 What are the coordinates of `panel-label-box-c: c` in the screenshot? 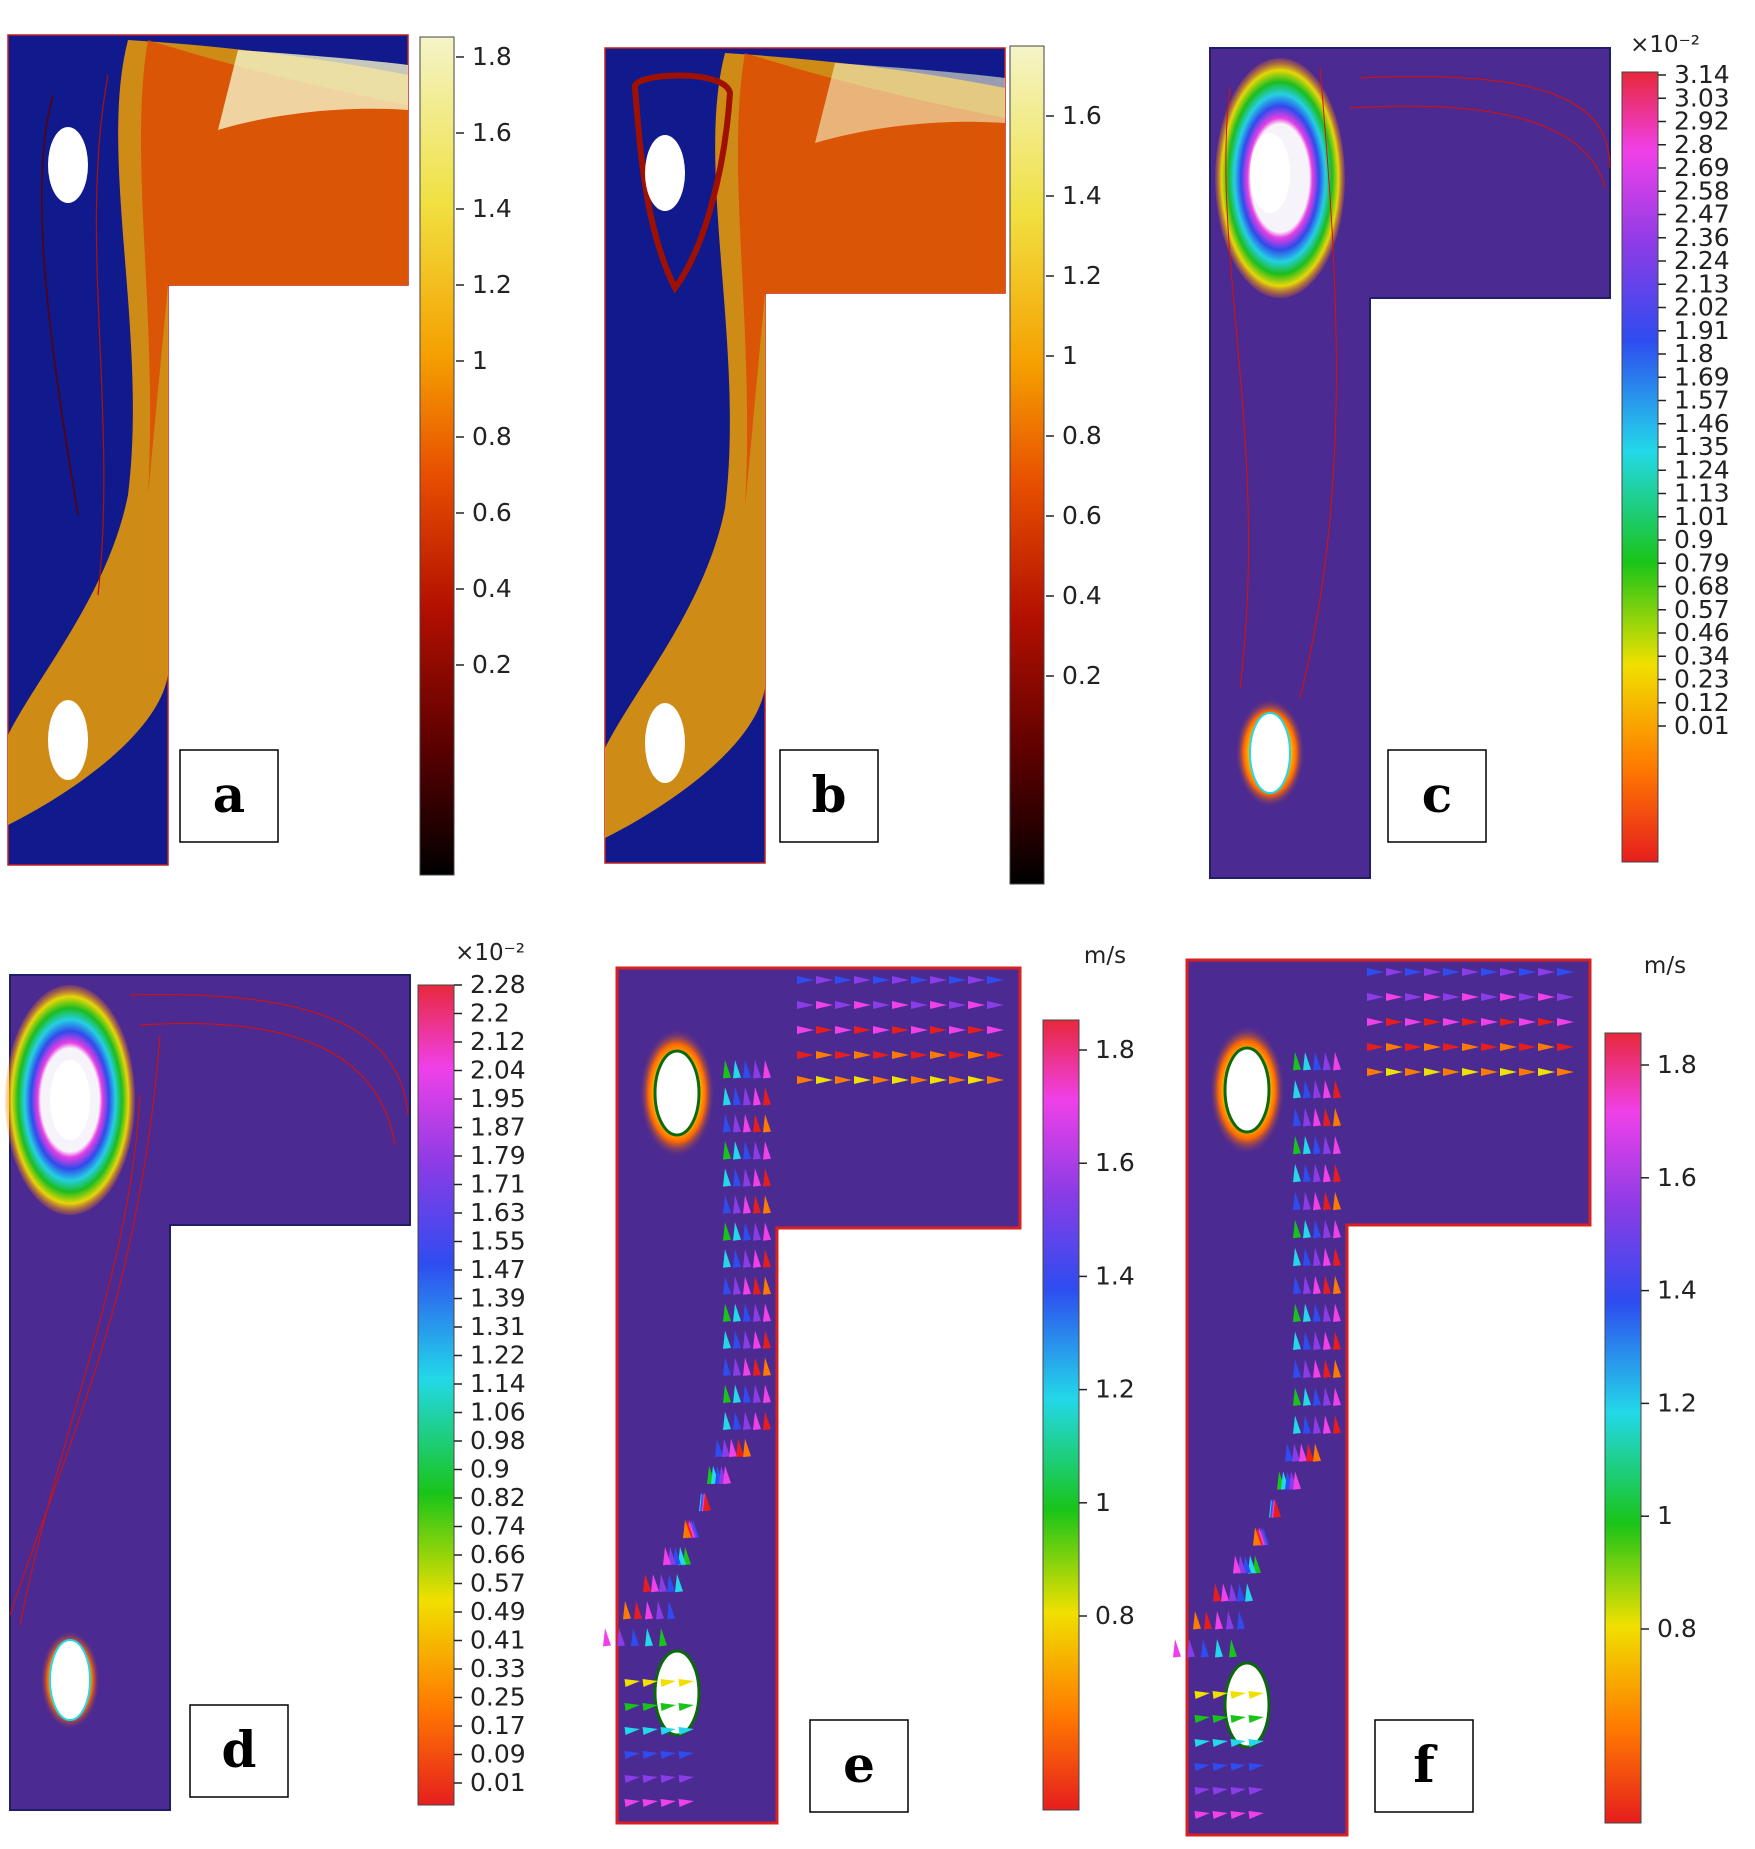 It's located at (1437, 796).